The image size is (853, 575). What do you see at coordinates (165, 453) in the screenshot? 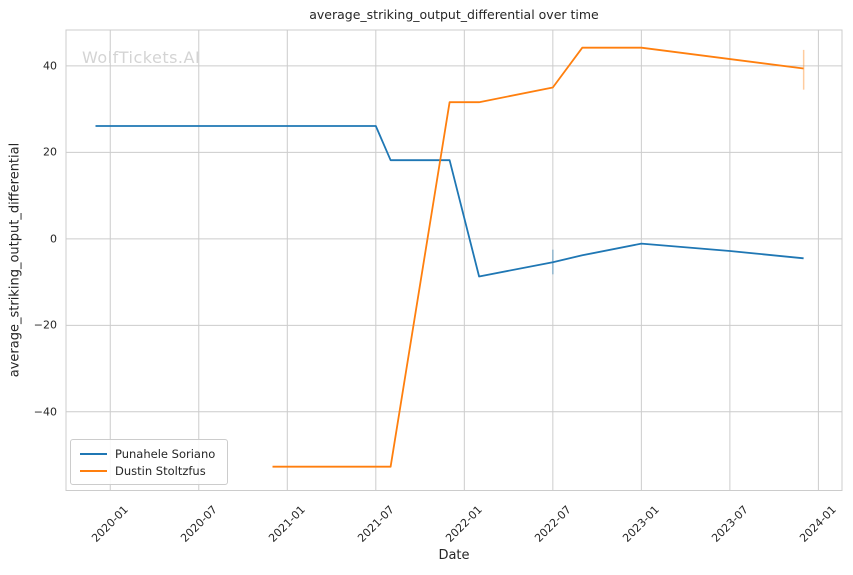
I see `legend-label: Punahele Soriano` at bounding box center [165, 453].